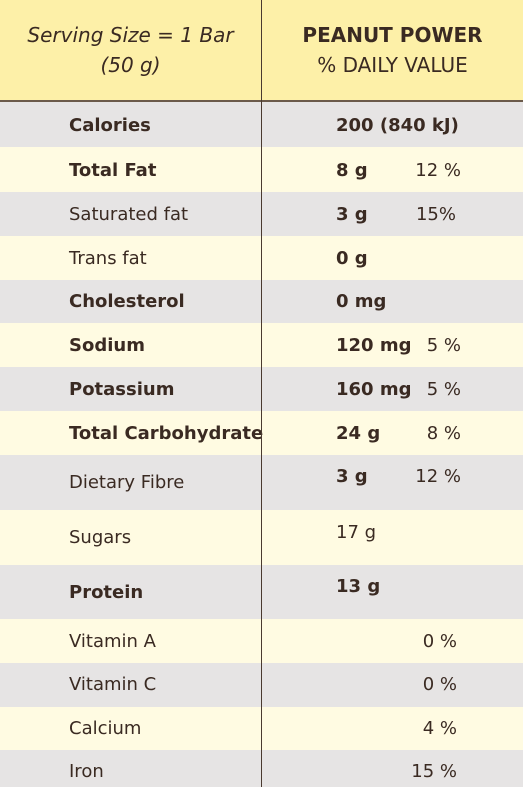  What do you see at coordinates (105, 728) in the screenshot?
I see `nutrient-name: Calcium` at bounding box center [105, 728].